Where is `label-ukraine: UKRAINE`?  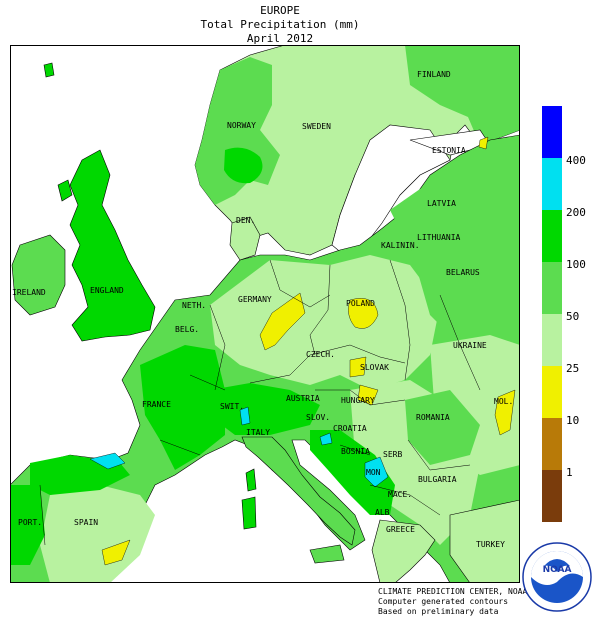 label-ukraine: UKRAINE is located at coordinates (470, 345).